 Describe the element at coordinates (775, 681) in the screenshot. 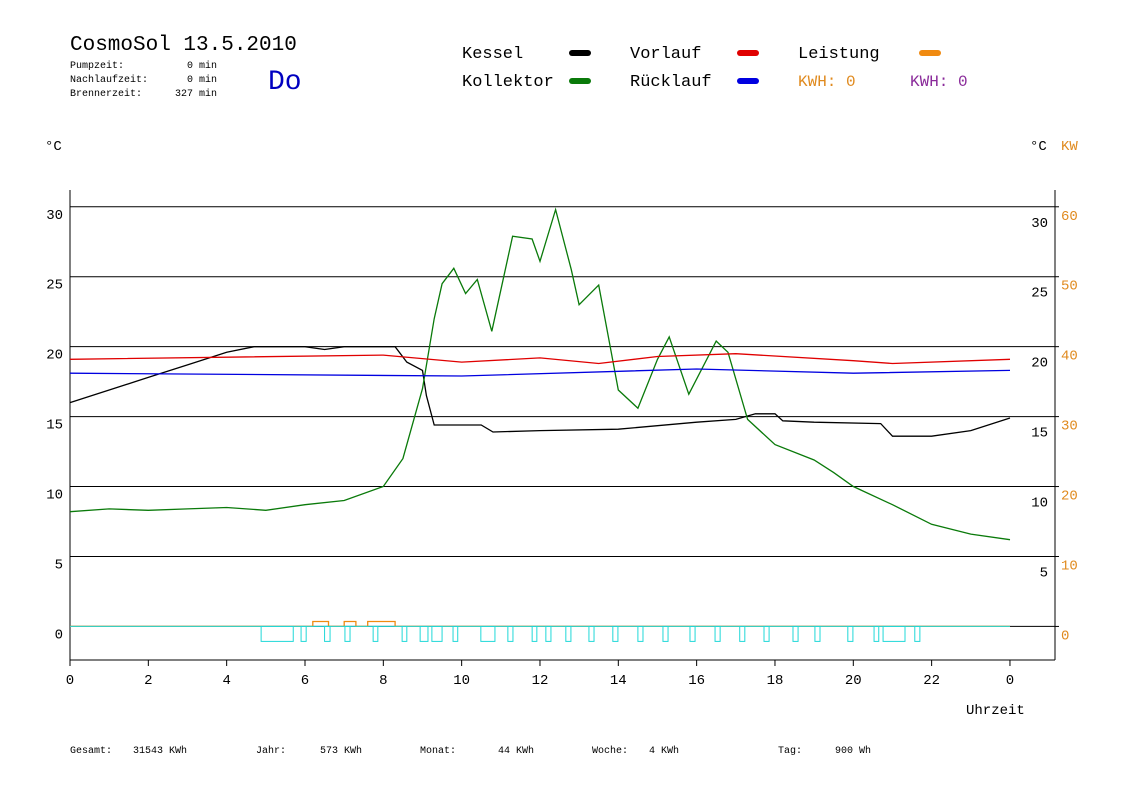

I see `x-tick-label: 18` at that location.